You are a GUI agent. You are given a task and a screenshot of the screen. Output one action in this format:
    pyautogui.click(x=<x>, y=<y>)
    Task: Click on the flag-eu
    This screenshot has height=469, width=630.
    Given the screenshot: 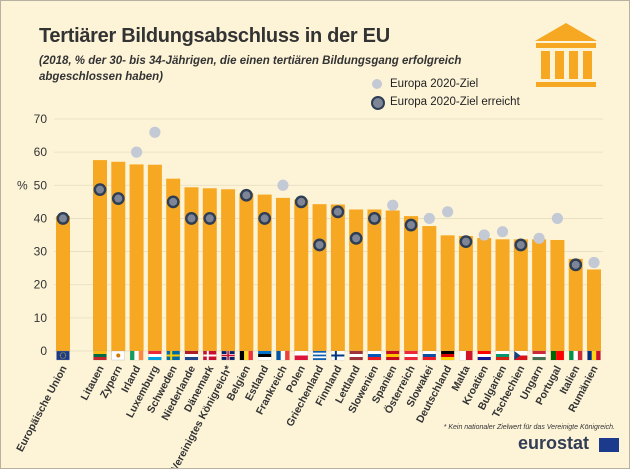 What is the action you would take?
    pyautogui.click(x=63, y=355)
    